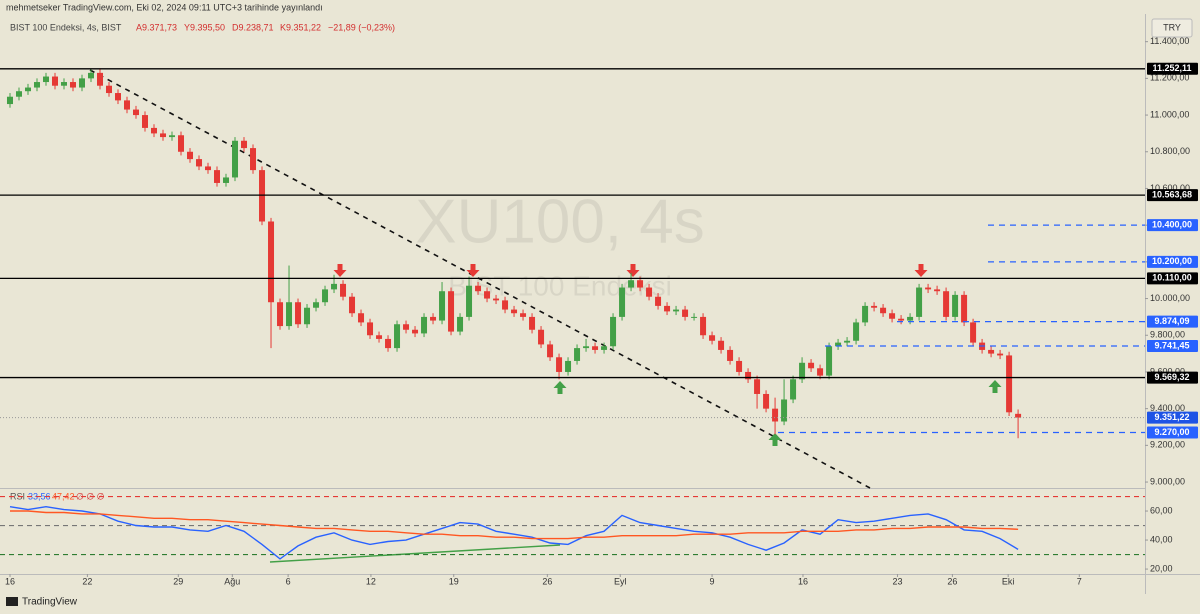 Image resolution: width=1200 pixels, height=614 pixels. I want to click on x-tick-label: 23, so click(897, 581).